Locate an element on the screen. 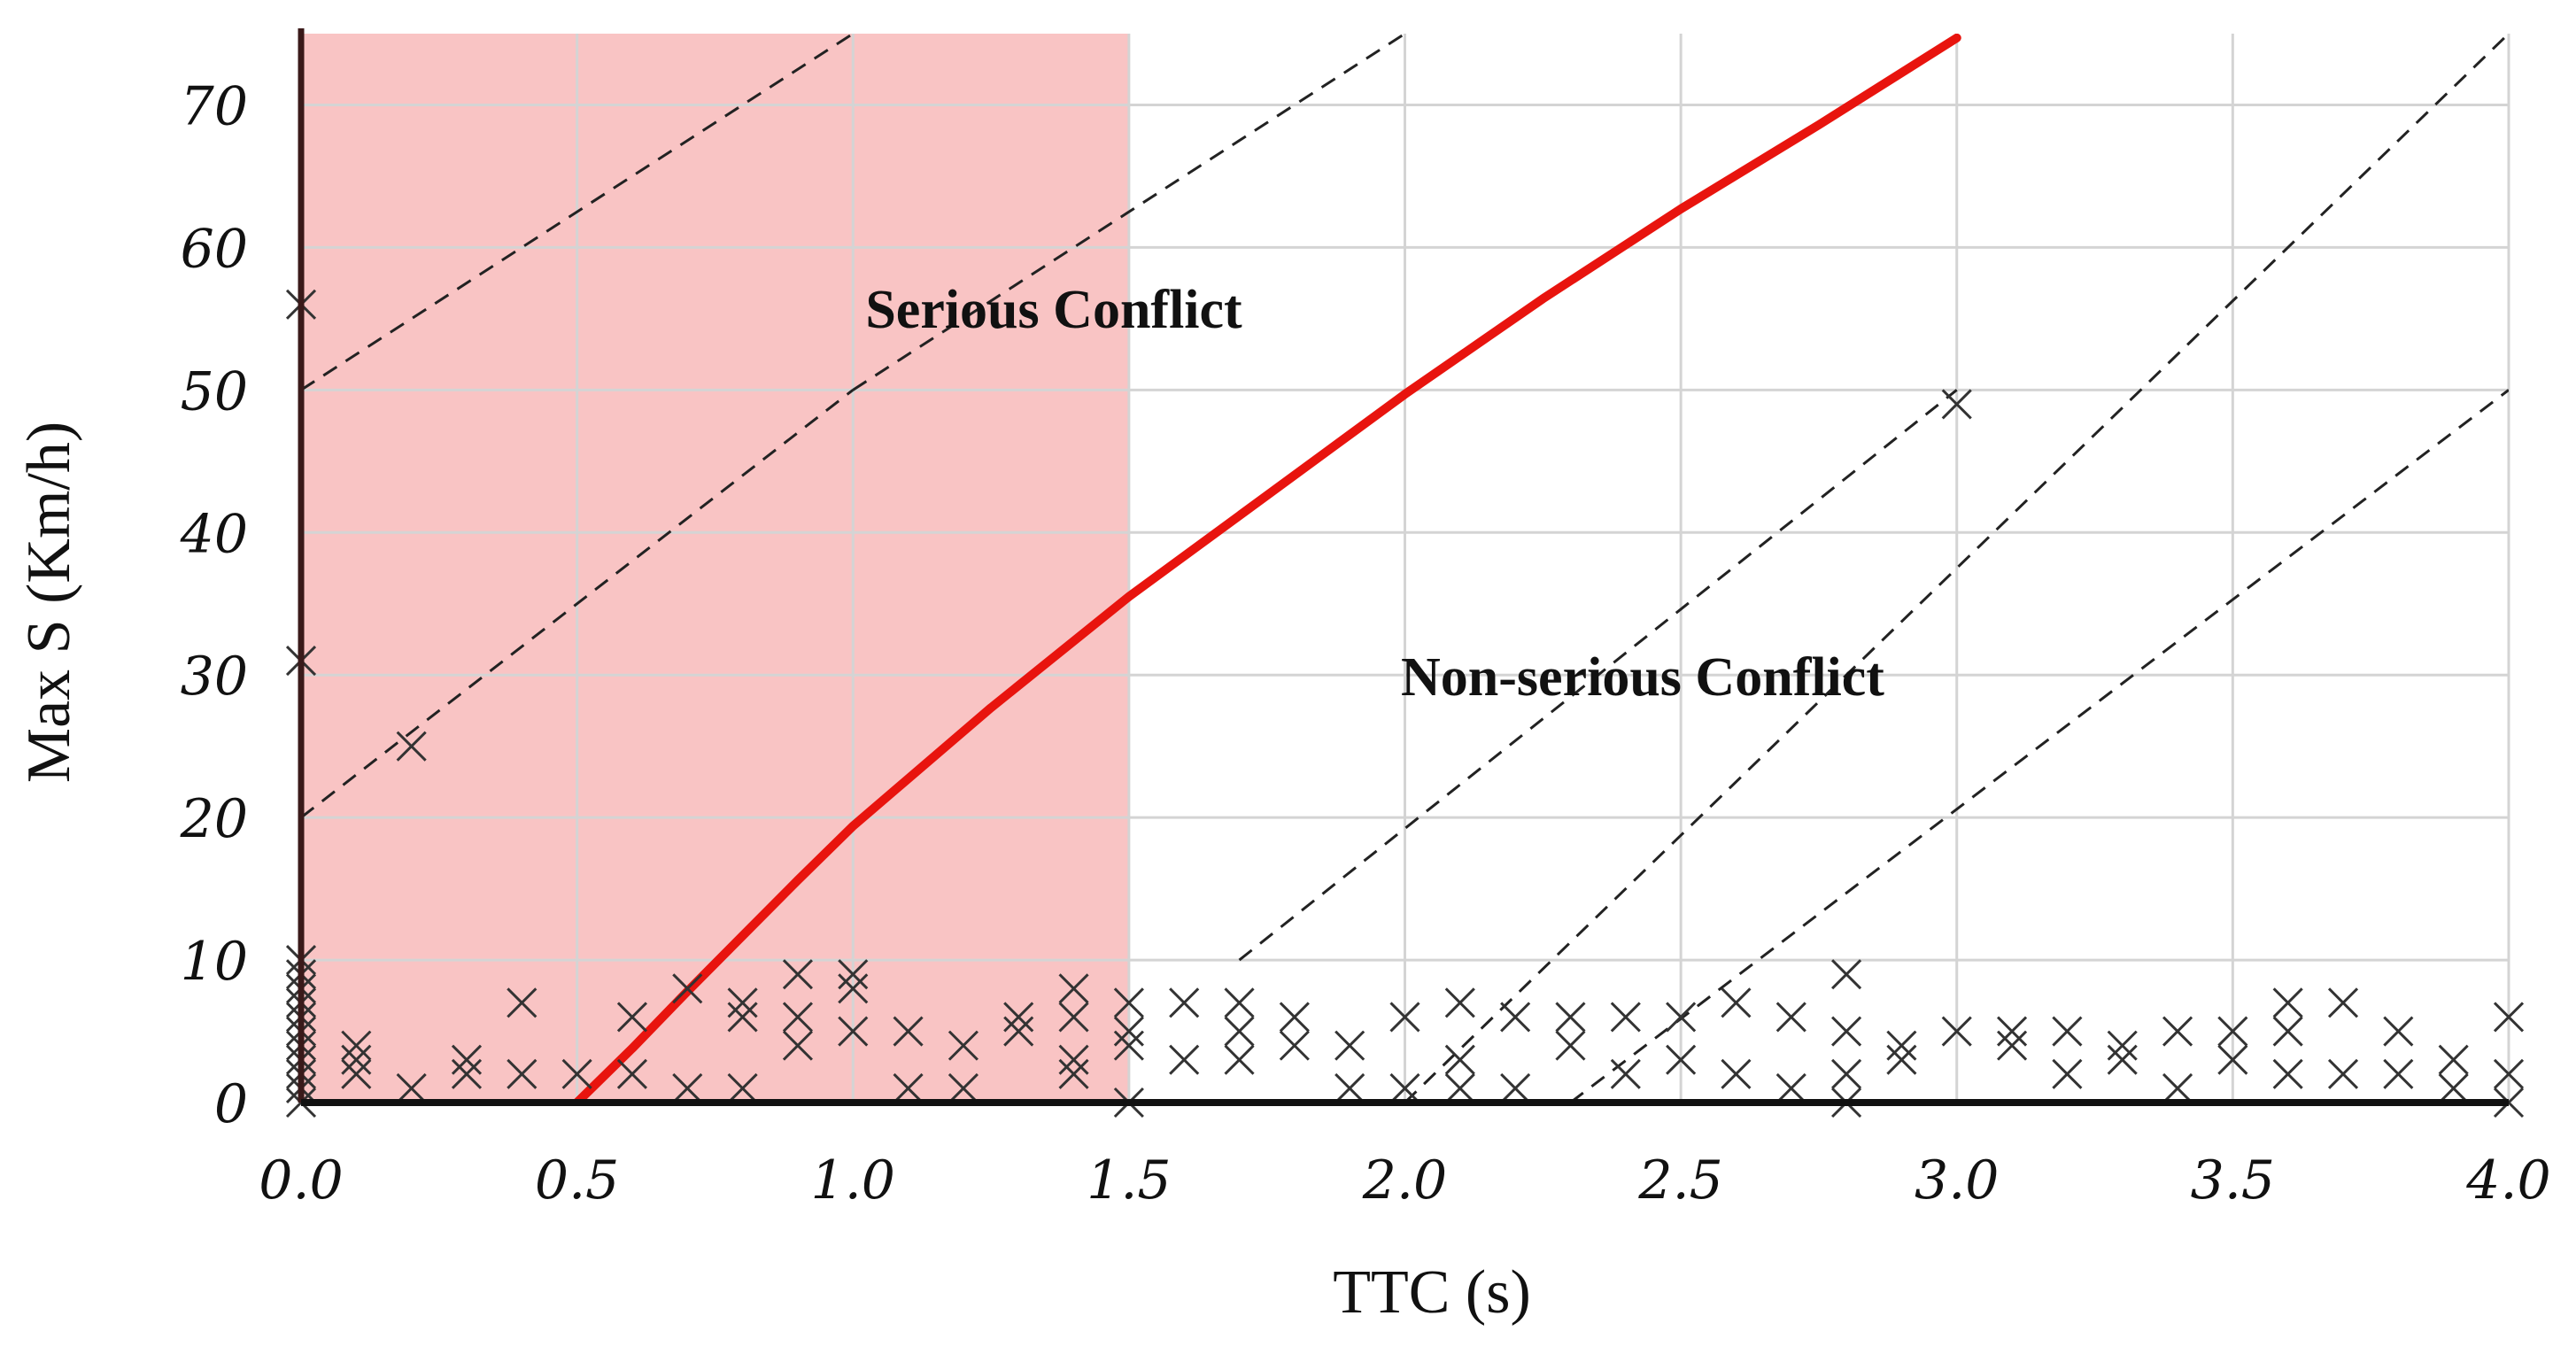 This screenshot has width=2576, height=1370. y-tick-label: 0 is located at coordinates (231, 1104).